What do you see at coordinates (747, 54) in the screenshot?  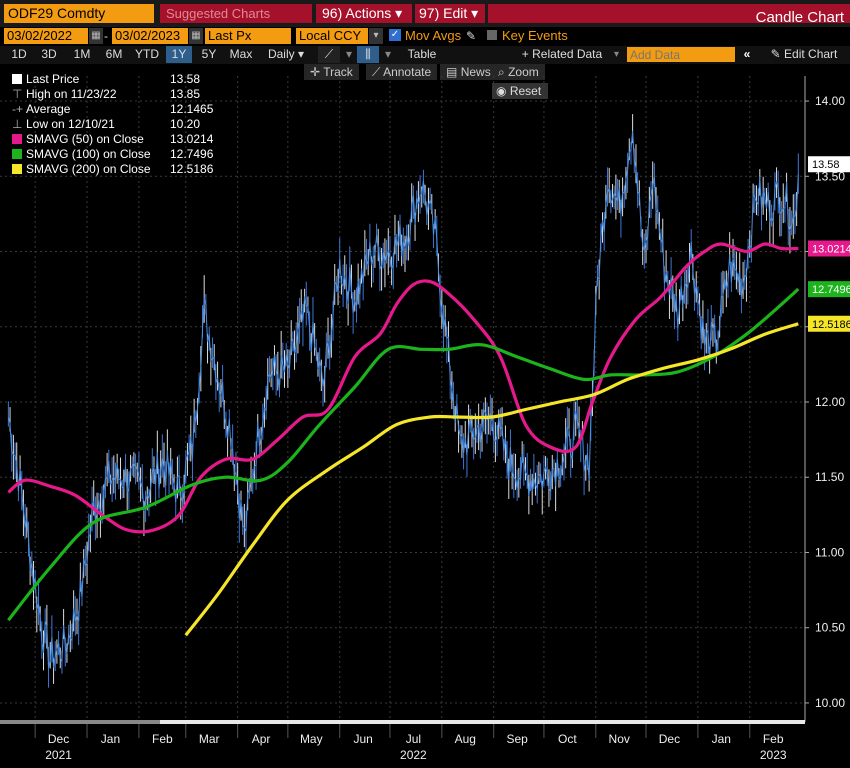 I see `collapse-icon: «` at bounding box center [747, 54].